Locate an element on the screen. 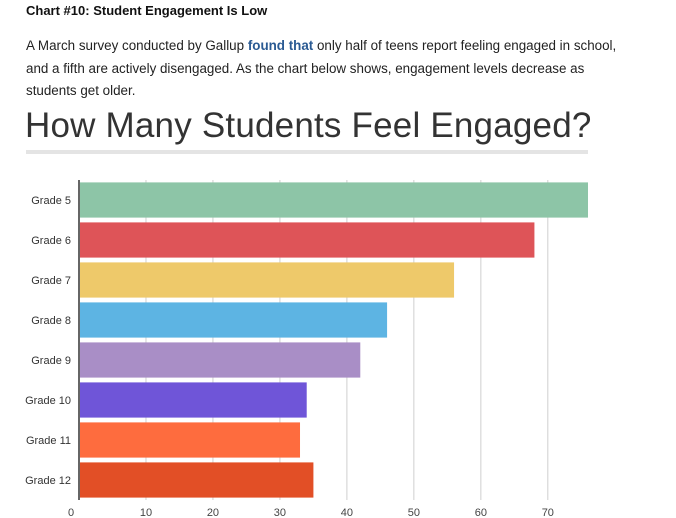  y-category-label: Grade 12 is located at coordinates (48, 481).